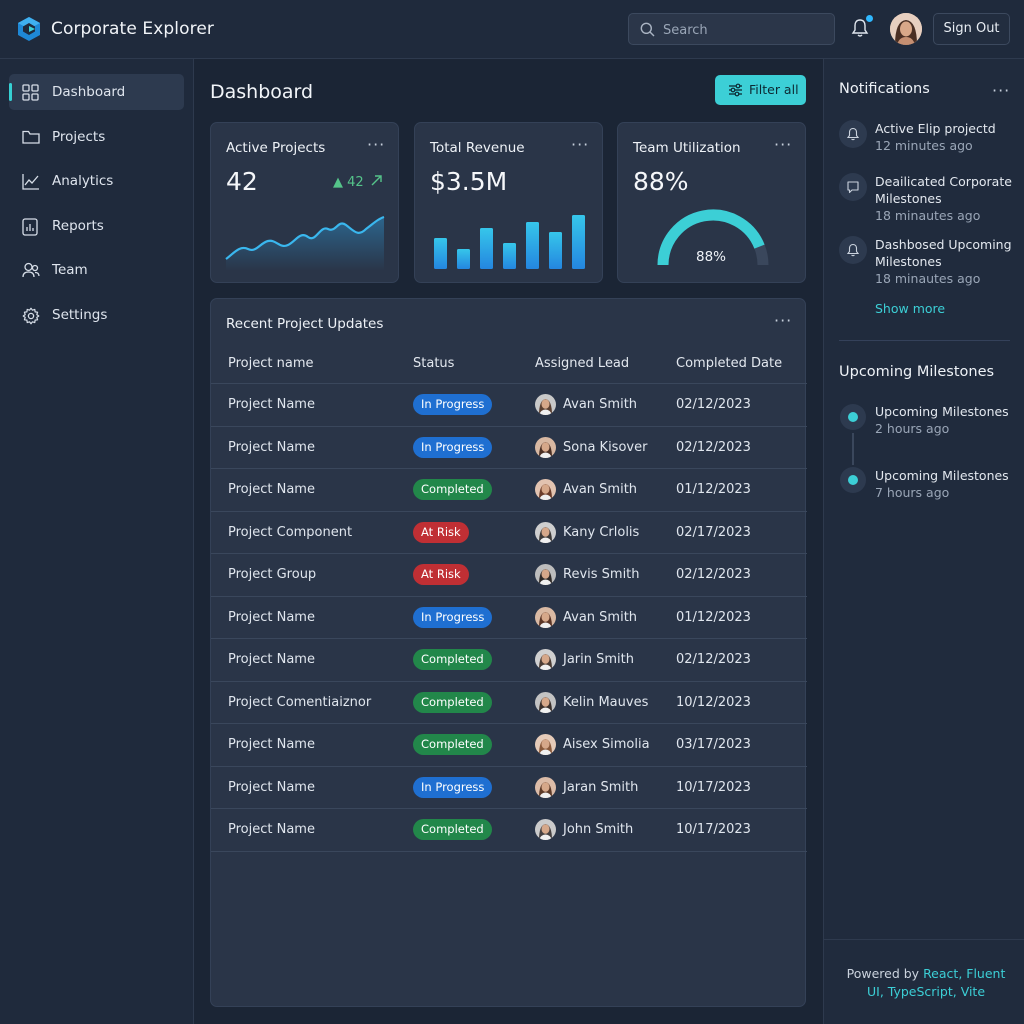  I want to click on search-input, so click(743, 30).